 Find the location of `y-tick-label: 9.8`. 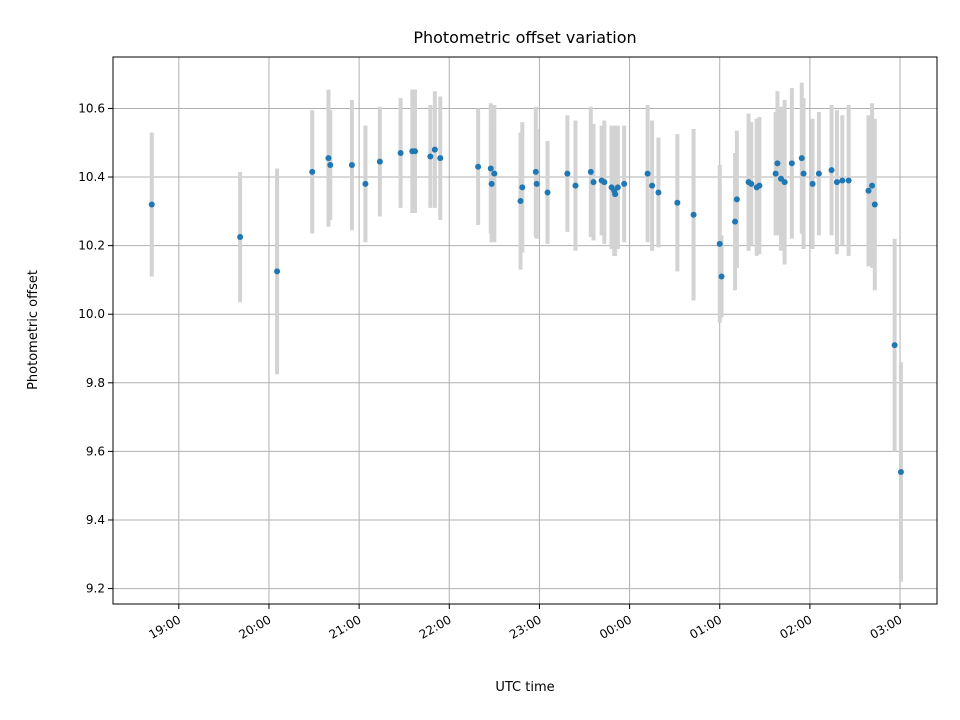

y-tick-label: 9.8 is located at coordinates (95, 383).